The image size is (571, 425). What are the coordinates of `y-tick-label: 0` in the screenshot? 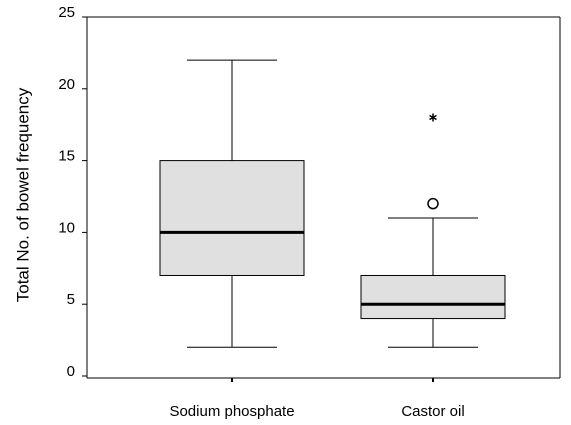 It's located at (71, 371).